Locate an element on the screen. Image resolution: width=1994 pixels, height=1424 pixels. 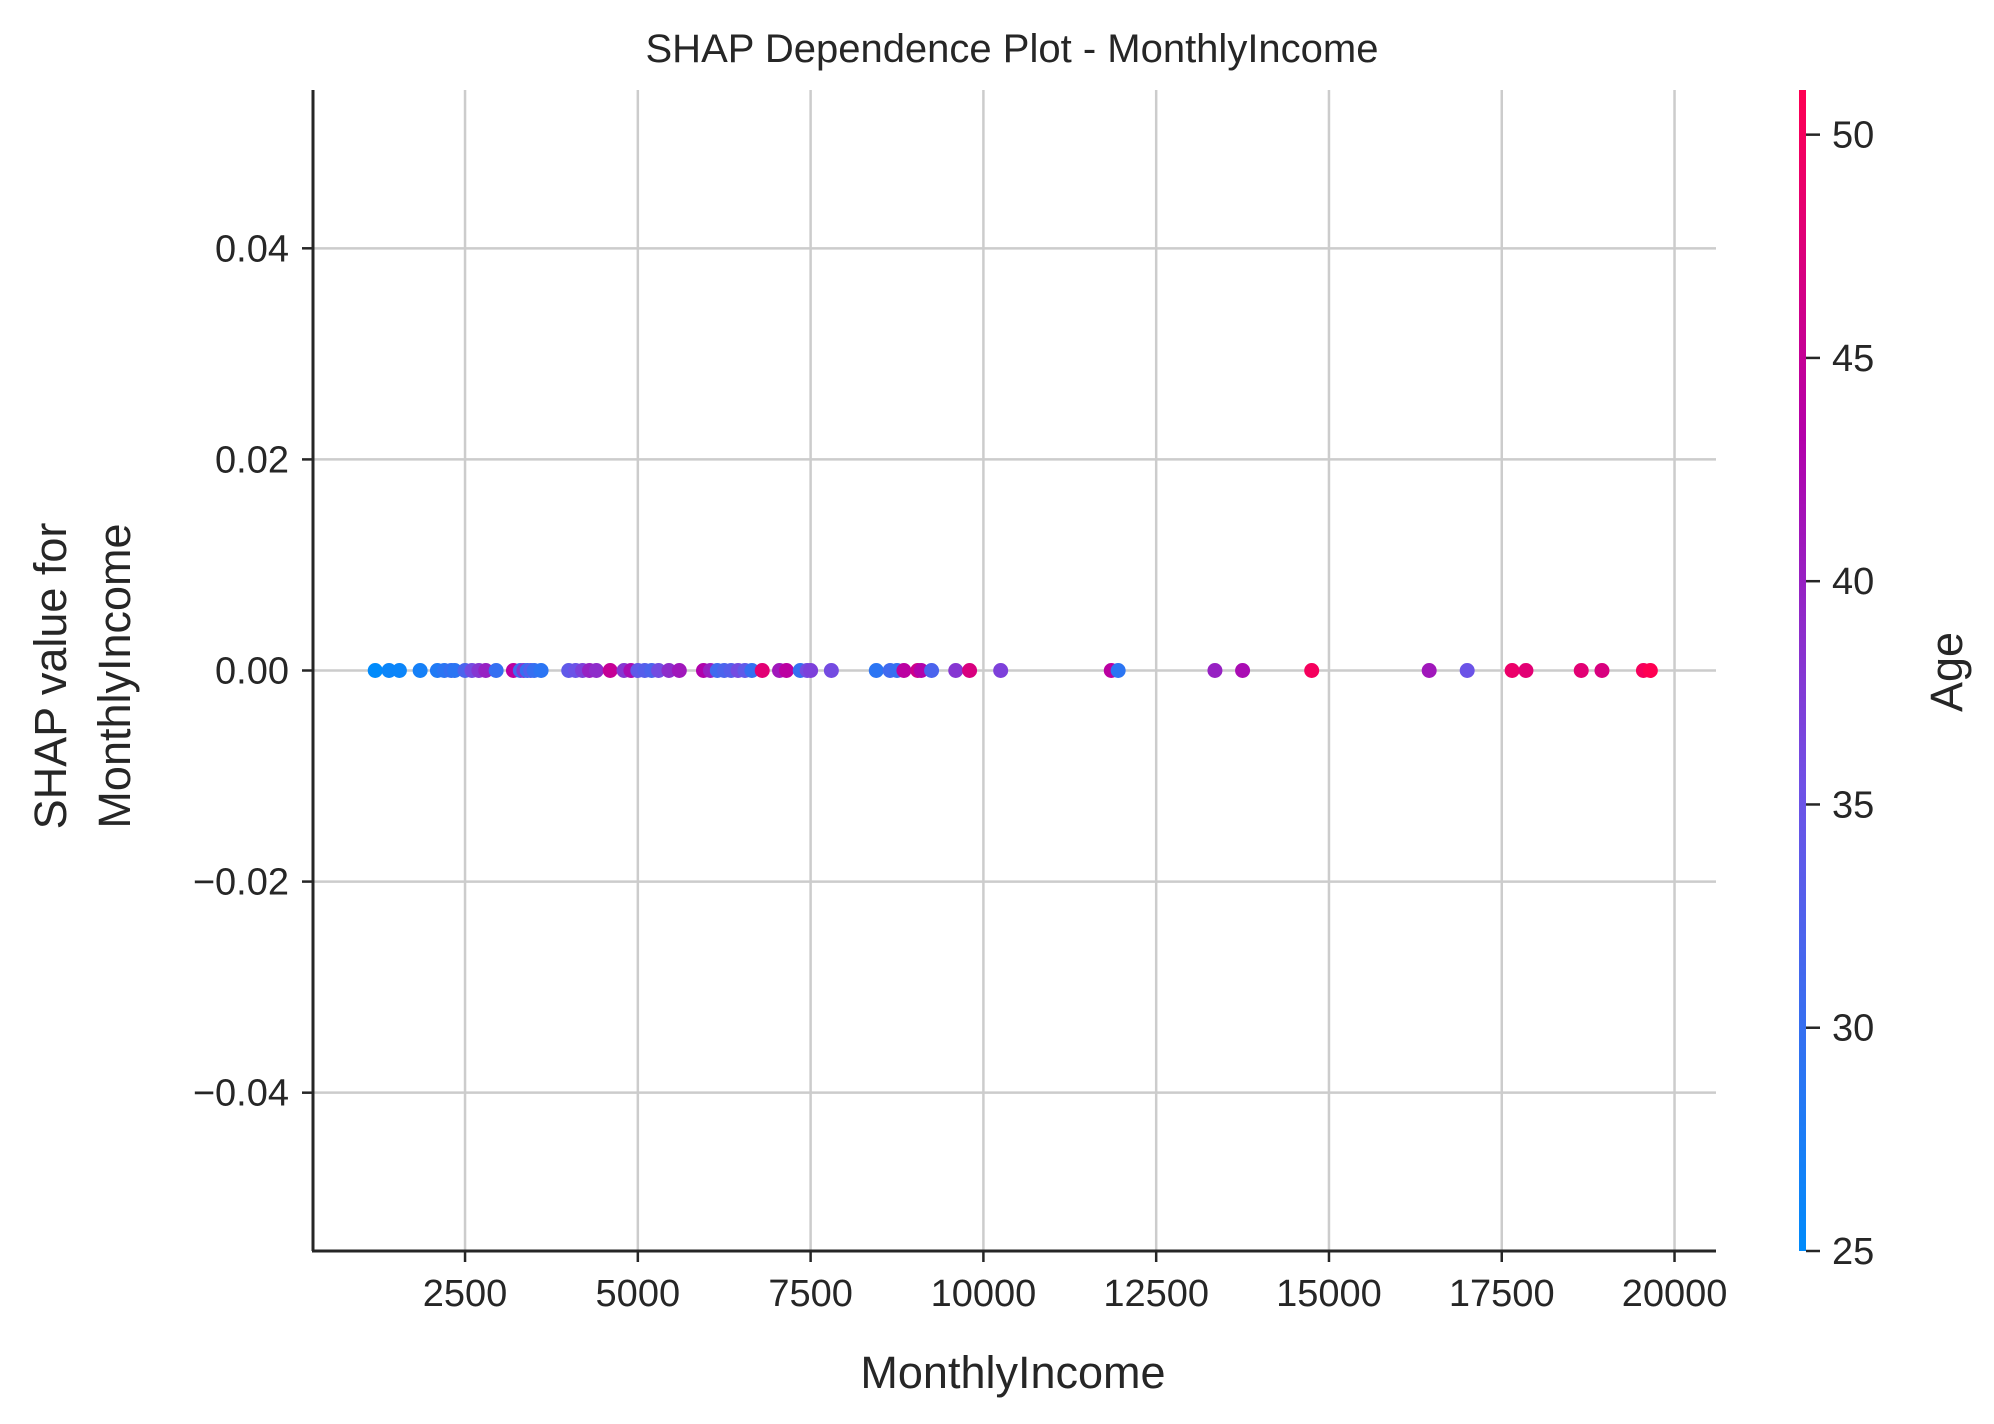
y-tick-label: −0.02 is located at coordinates (241, 883).